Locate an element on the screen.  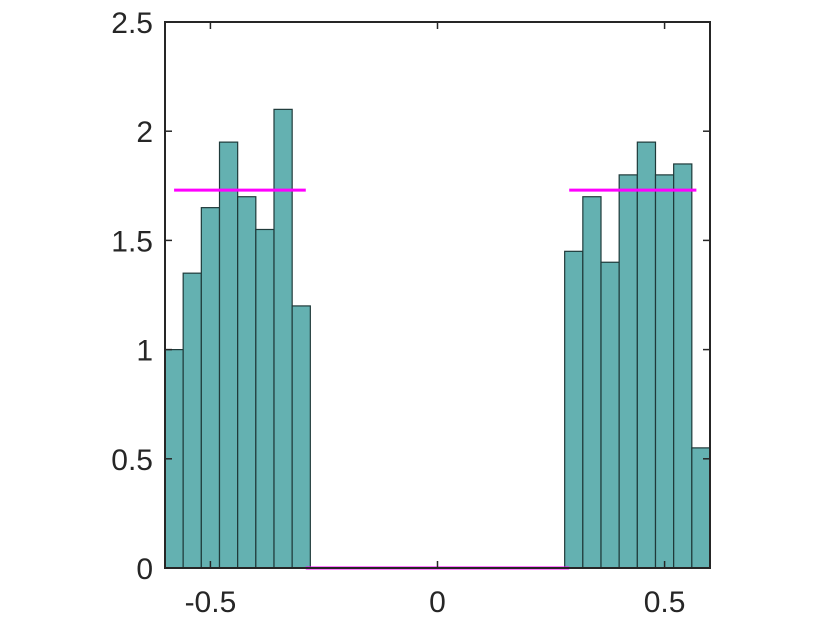
y-tick-label: 0 is located at coordinates (144, 569).